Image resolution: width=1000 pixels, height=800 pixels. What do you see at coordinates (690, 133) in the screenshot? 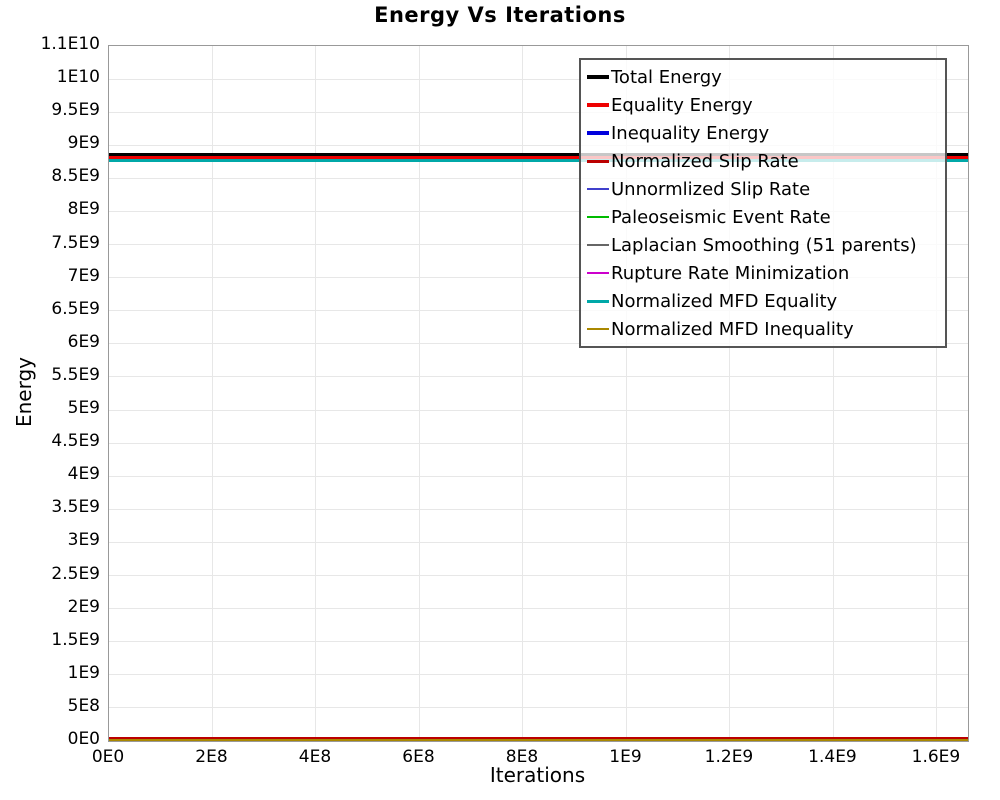
I see `legend-label: Inequality Energy` at bounding box center [690, 133].